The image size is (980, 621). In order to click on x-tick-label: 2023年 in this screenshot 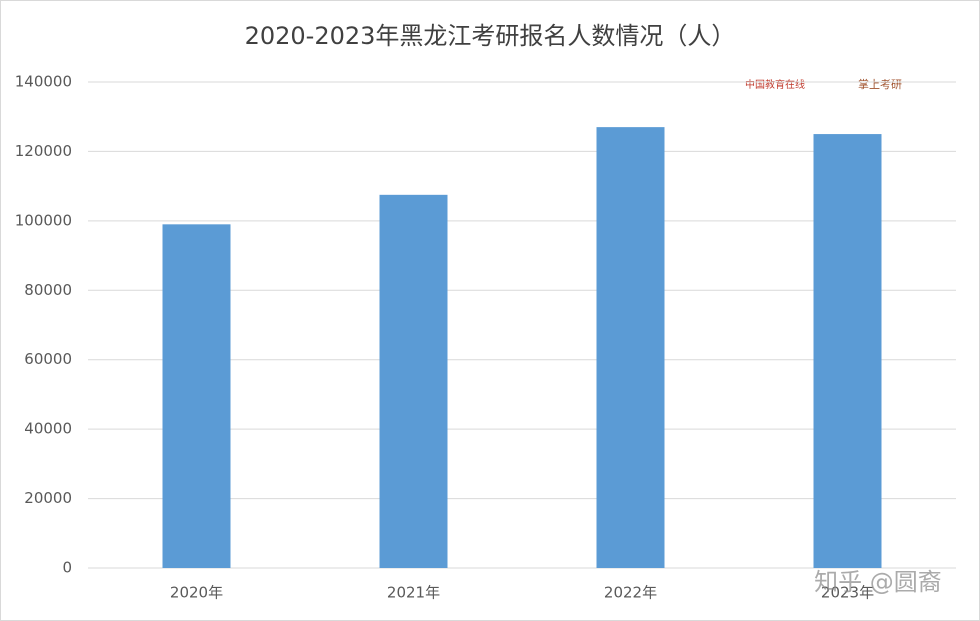, I will do `click(847, 593)`.